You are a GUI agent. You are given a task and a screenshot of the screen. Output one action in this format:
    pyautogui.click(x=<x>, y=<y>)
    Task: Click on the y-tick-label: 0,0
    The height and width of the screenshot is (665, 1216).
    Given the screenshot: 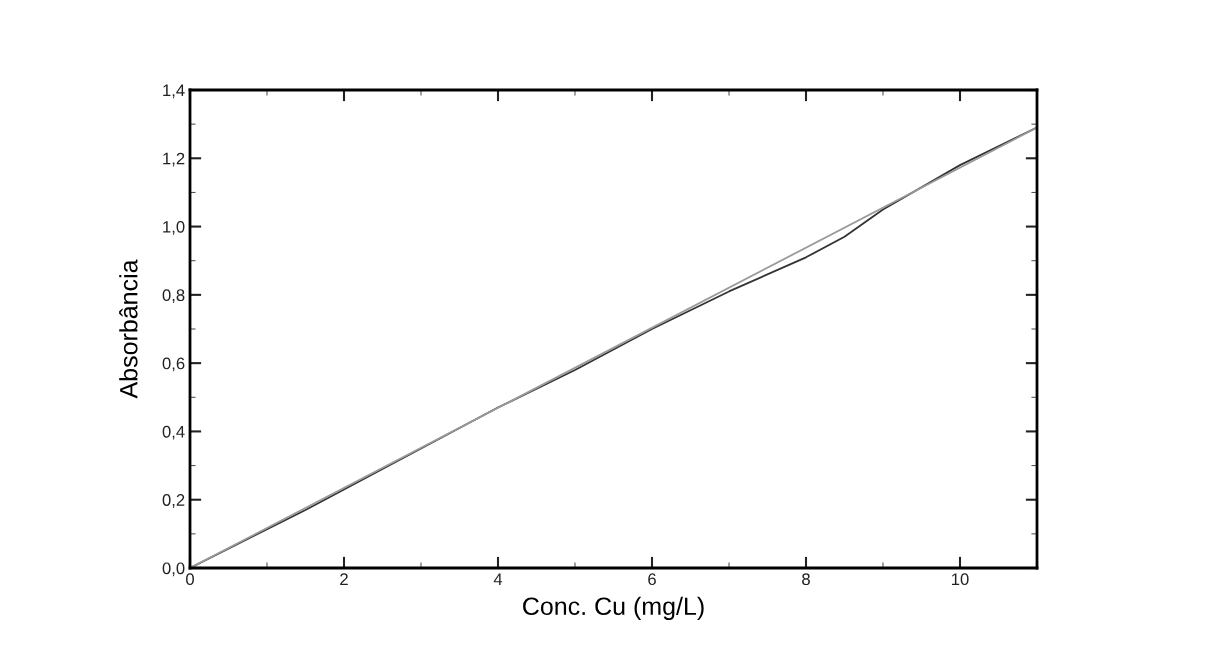 What is the action you would take?
    pyautogui.click(x=173, y=569)
    